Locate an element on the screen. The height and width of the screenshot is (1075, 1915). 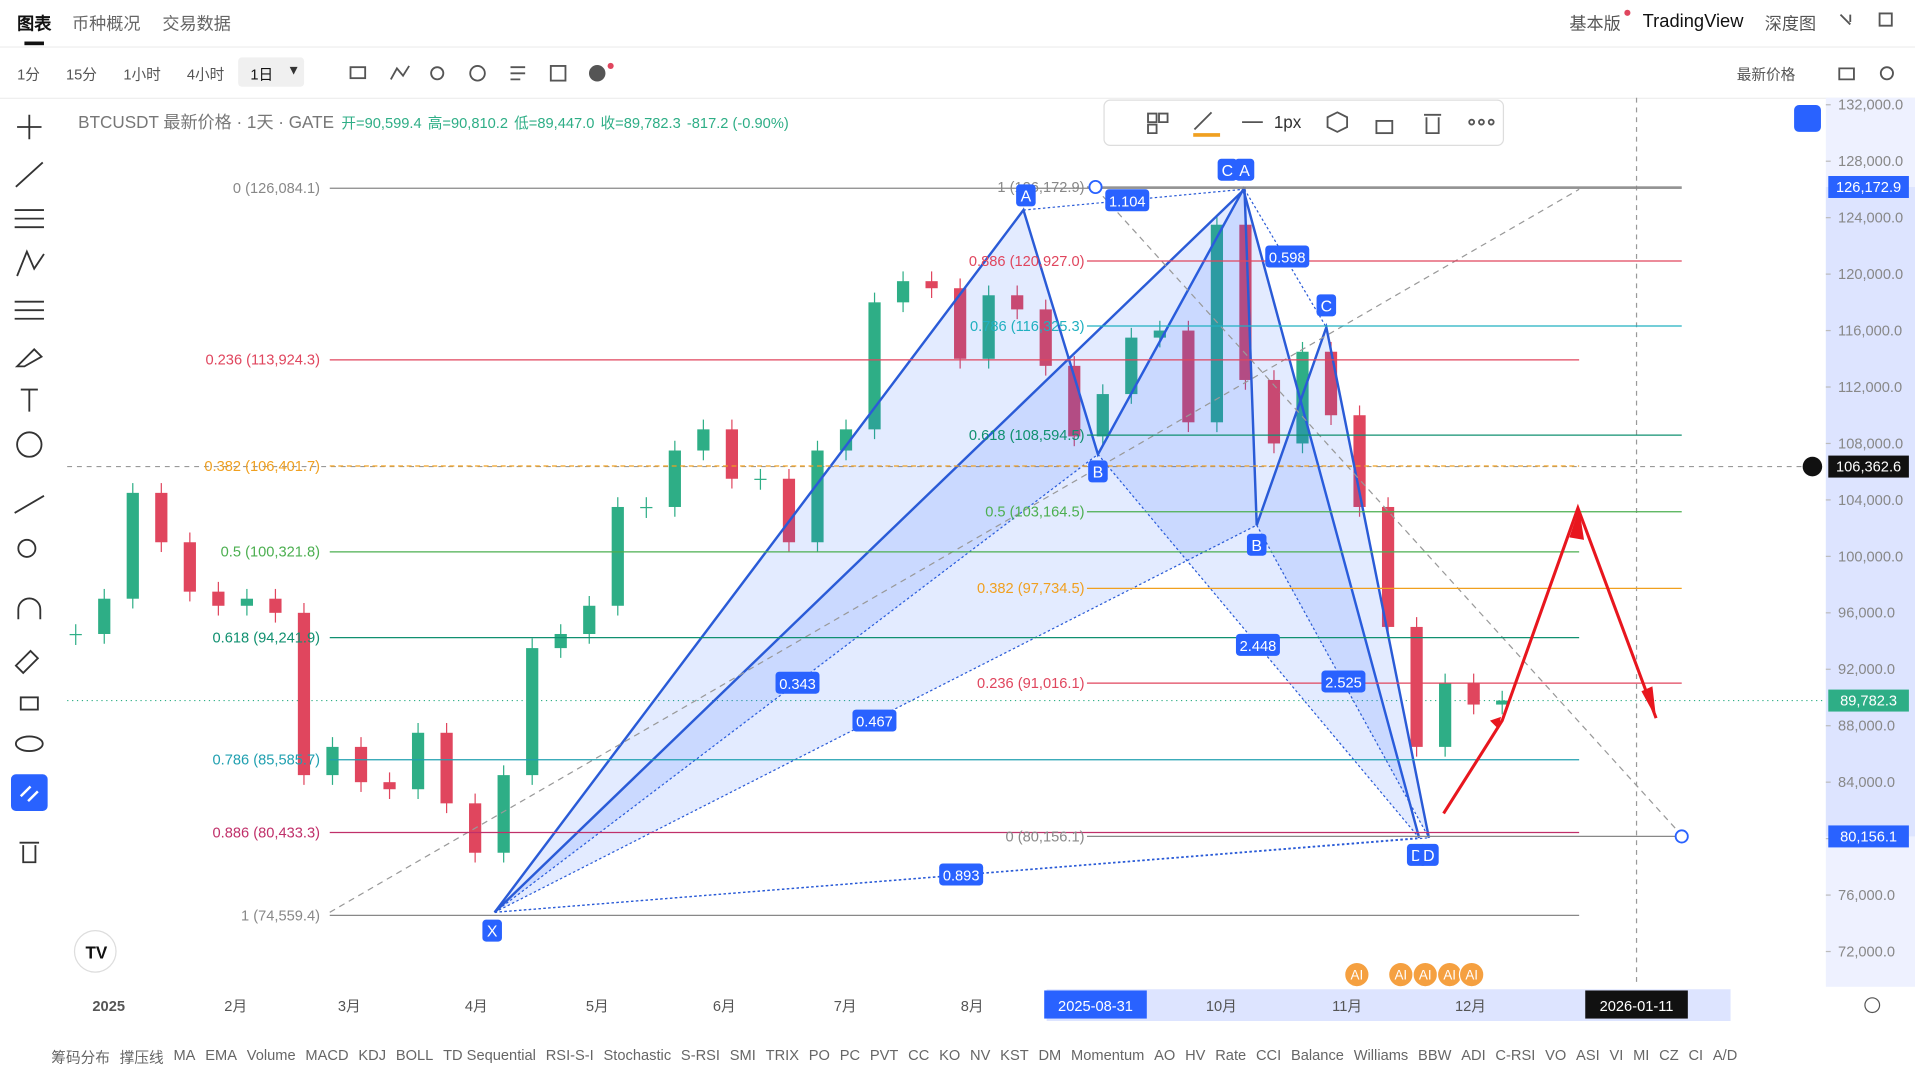
x-tick-label: 11月 is located at coordinates (1347, 1007).